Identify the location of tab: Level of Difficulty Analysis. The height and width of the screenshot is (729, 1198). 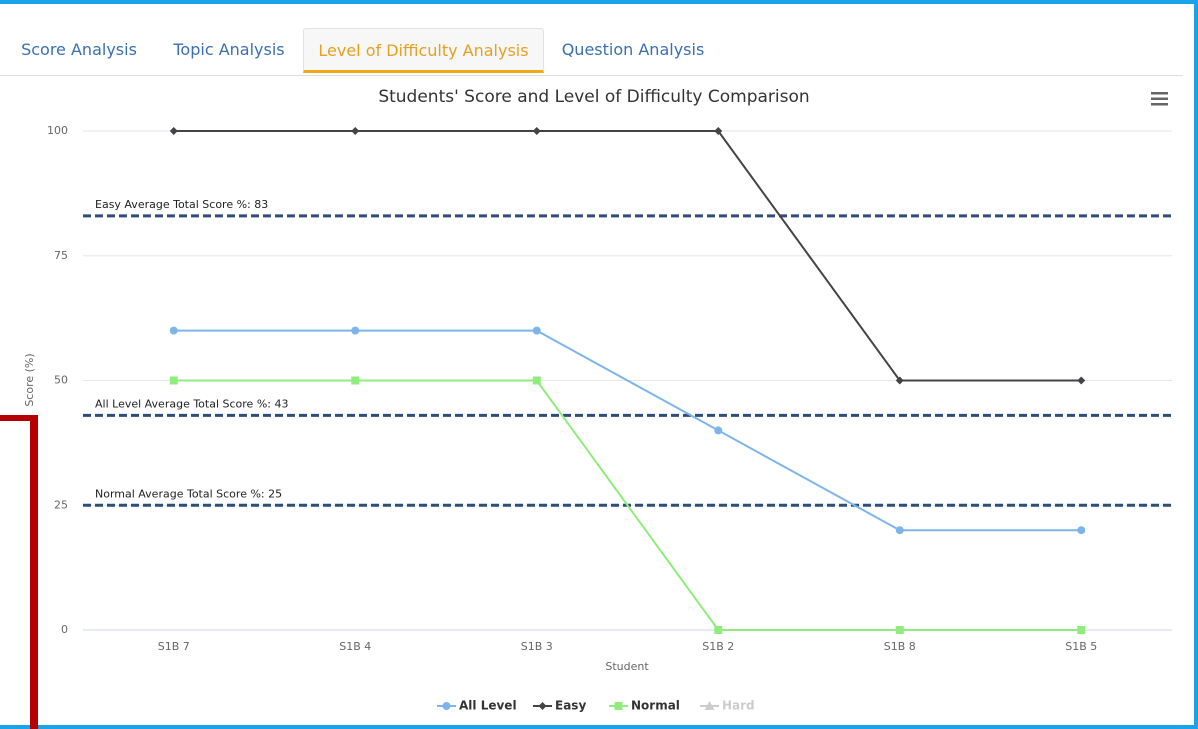
(423, 50).